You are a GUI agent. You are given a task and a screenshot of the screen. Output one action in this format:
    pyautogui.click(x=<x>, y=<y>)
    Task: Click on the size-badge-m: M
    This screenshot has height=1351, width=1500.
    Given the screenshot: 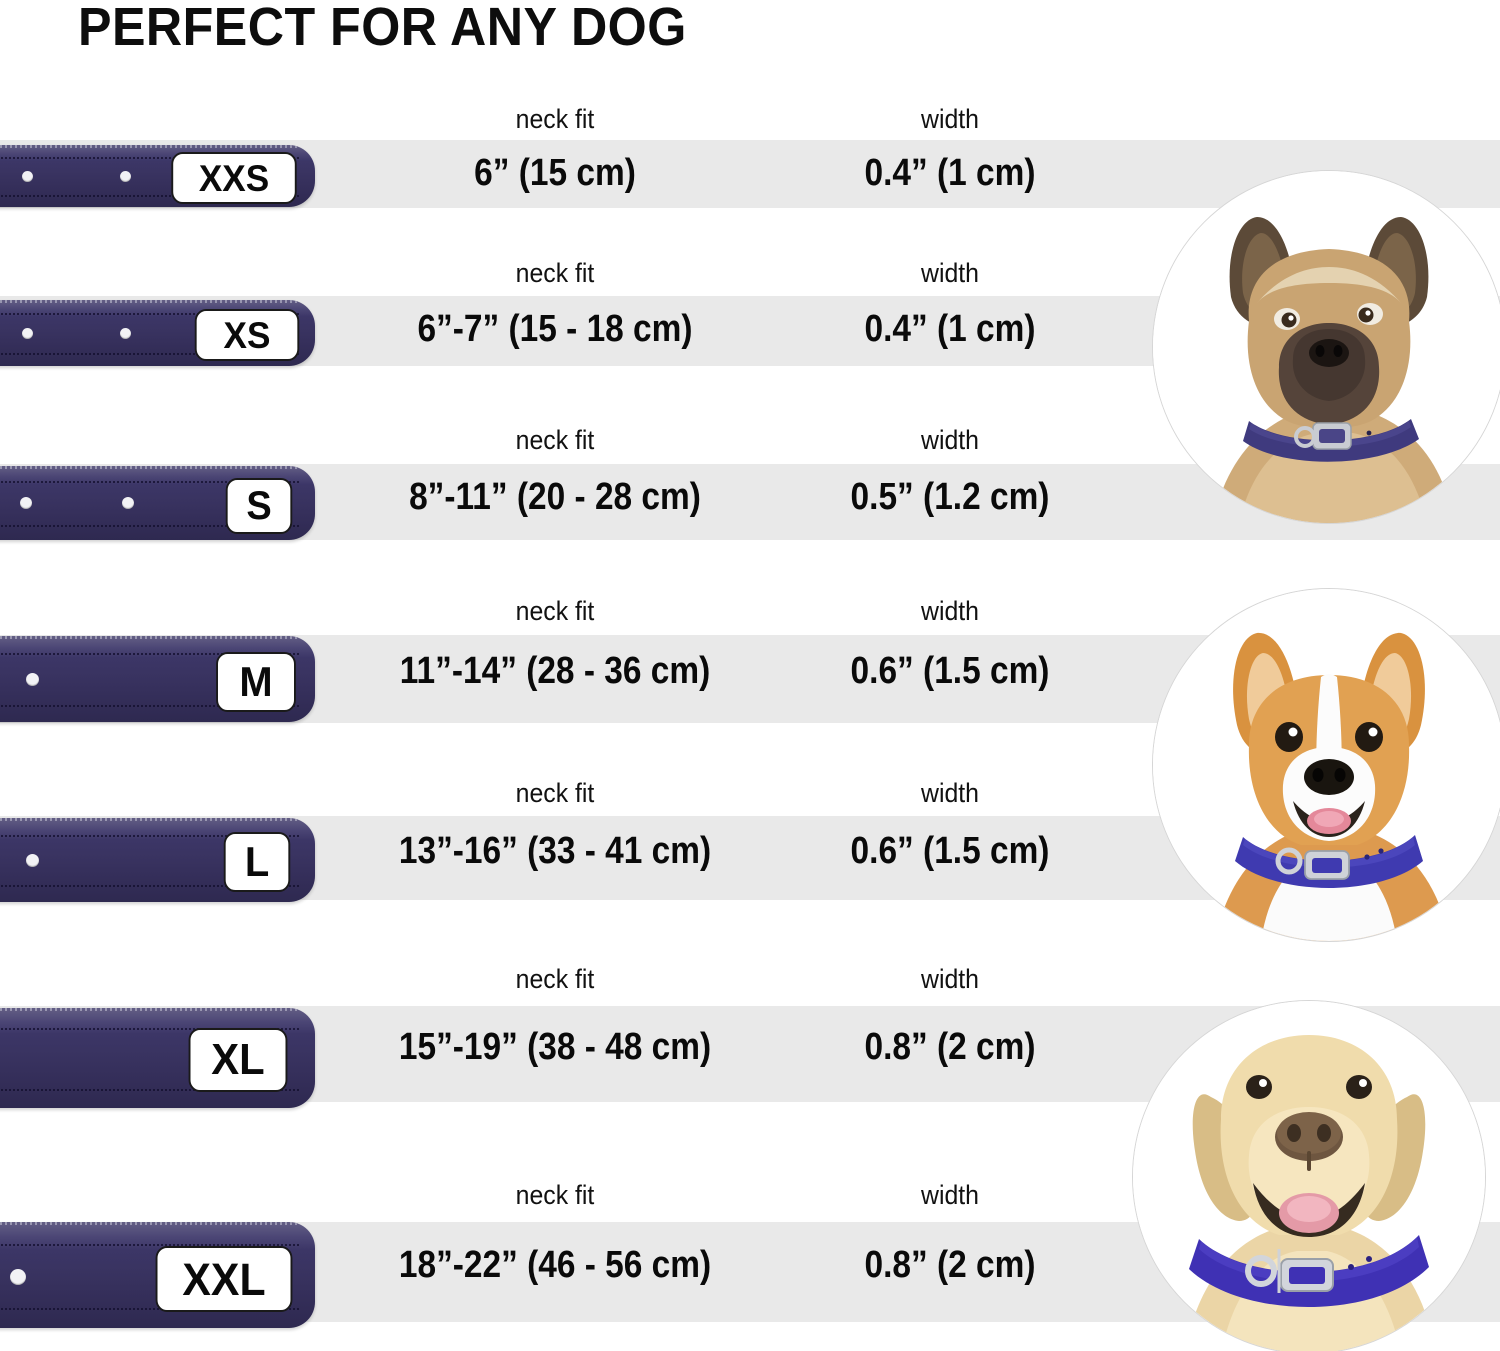 What is the action you would take?
    pyautogui.click(x=256, y=682)
    